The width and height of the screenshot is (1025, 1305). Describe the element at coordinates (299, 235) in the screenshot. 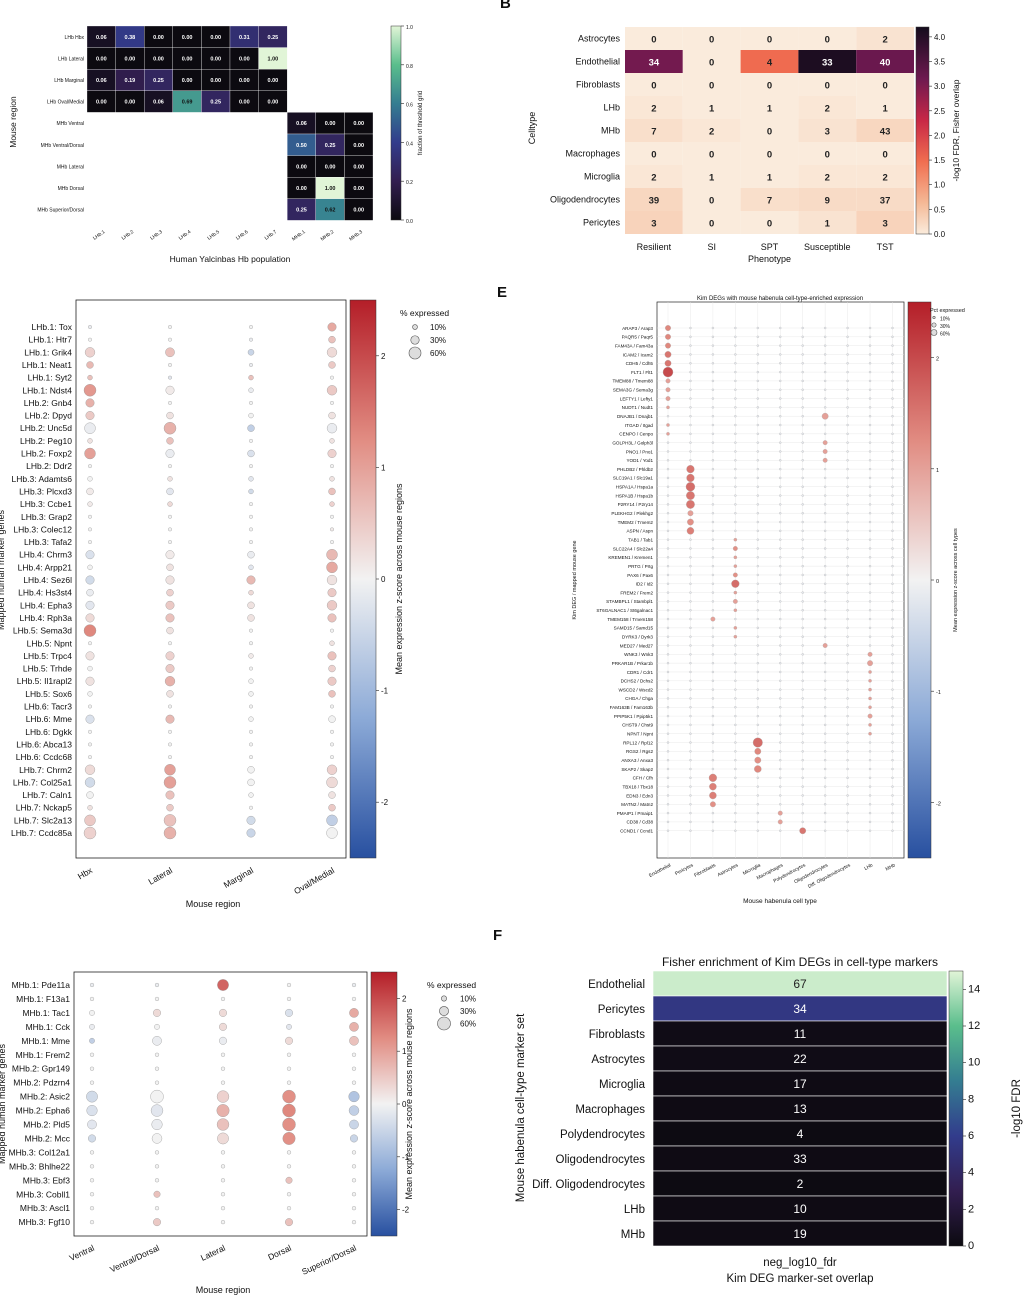

I see `col-label: MHb.1` at that location.